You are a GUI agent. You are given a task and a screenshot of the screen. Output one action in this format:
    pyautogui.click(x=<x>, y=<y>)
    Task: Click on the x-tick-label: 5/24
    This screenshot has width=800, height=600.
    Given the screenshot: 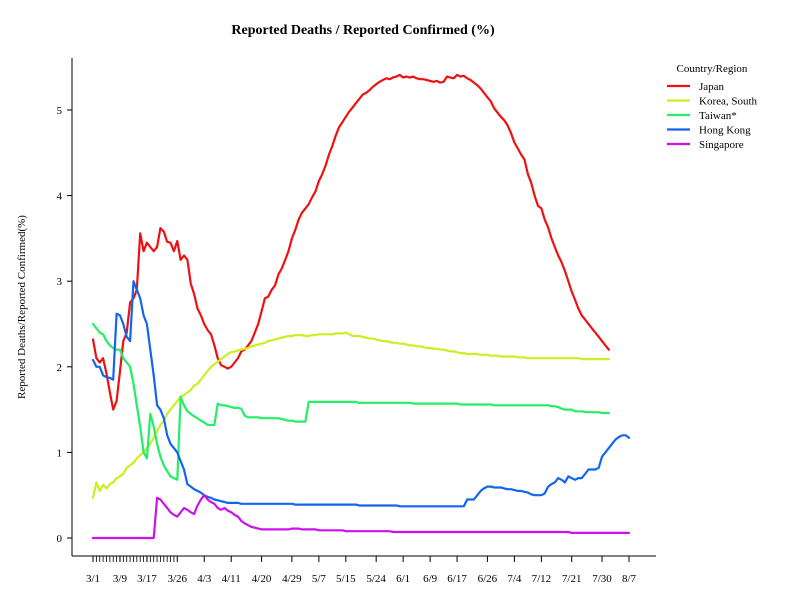 What is the action you would take?
    pyautogui.click(x=376, y=579)
    